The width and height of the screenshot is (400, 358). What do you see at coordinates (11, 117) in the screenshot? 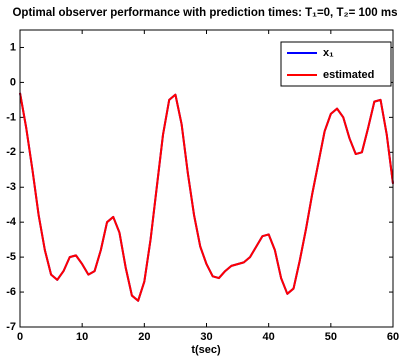
I see `y-tick-label: -1` at bounding box center [11, 117].